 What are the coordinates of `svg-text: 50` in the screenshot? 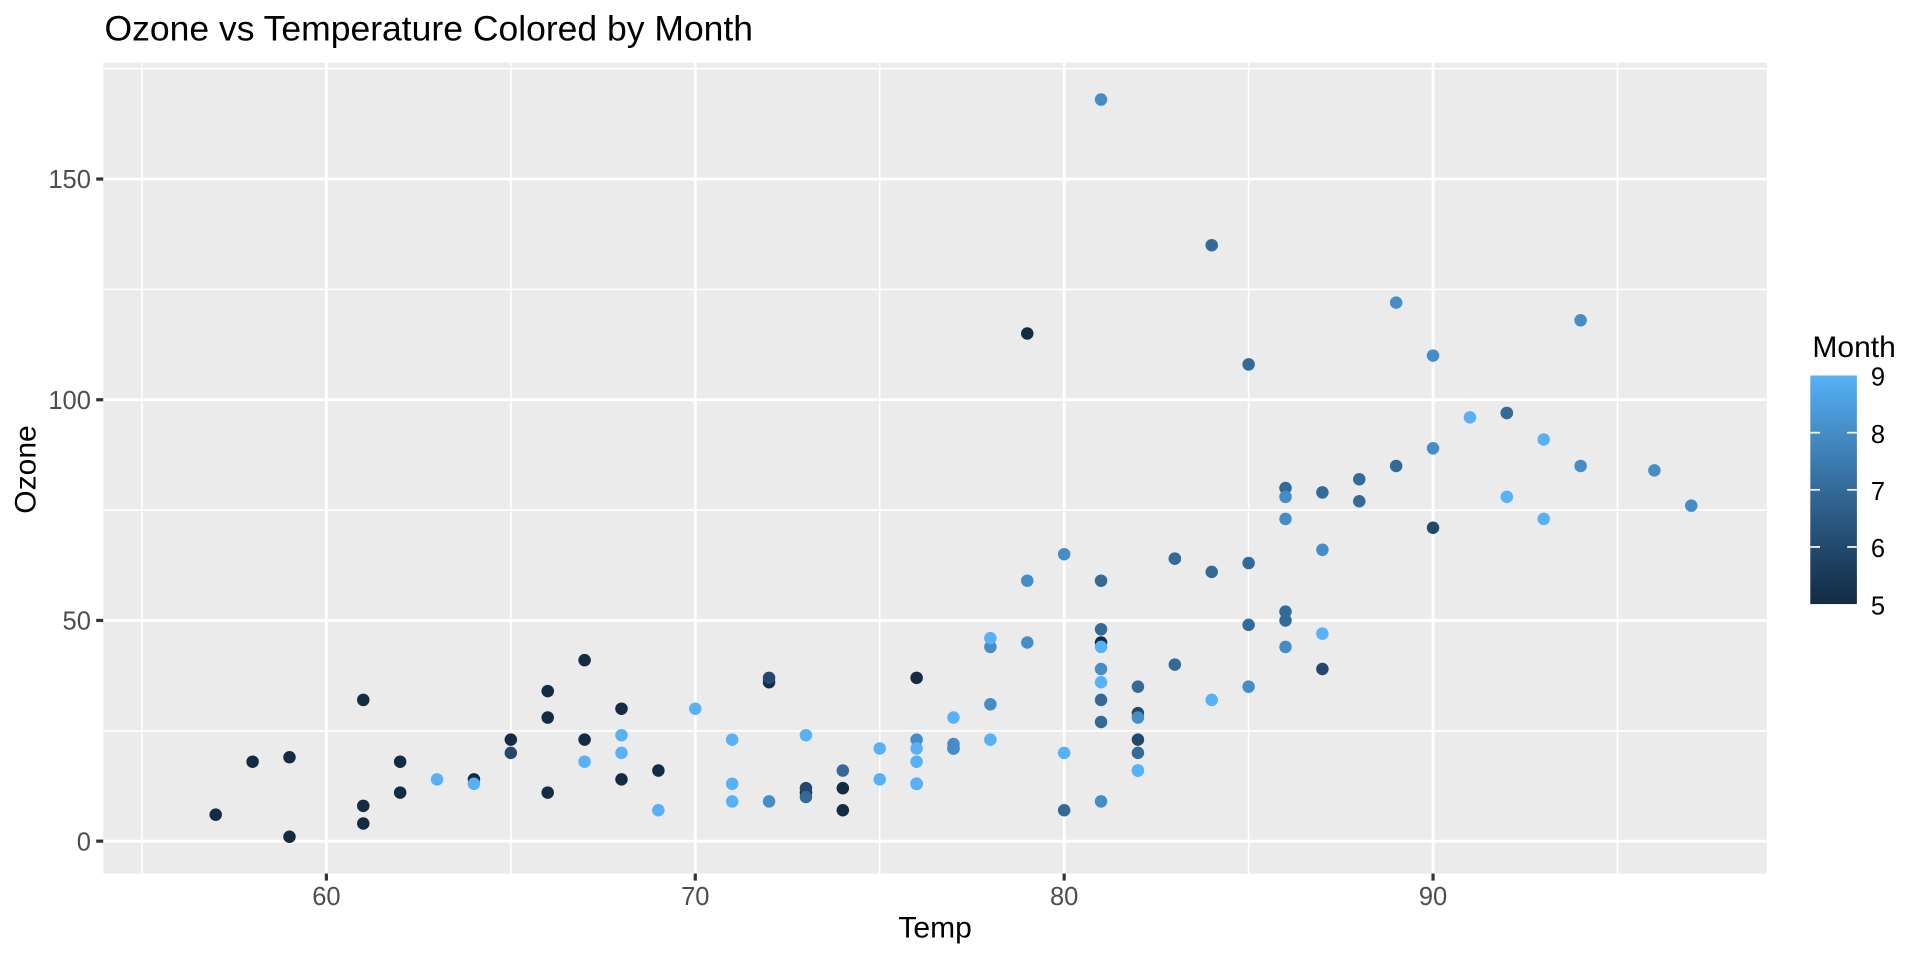 It's located at (77, 622).